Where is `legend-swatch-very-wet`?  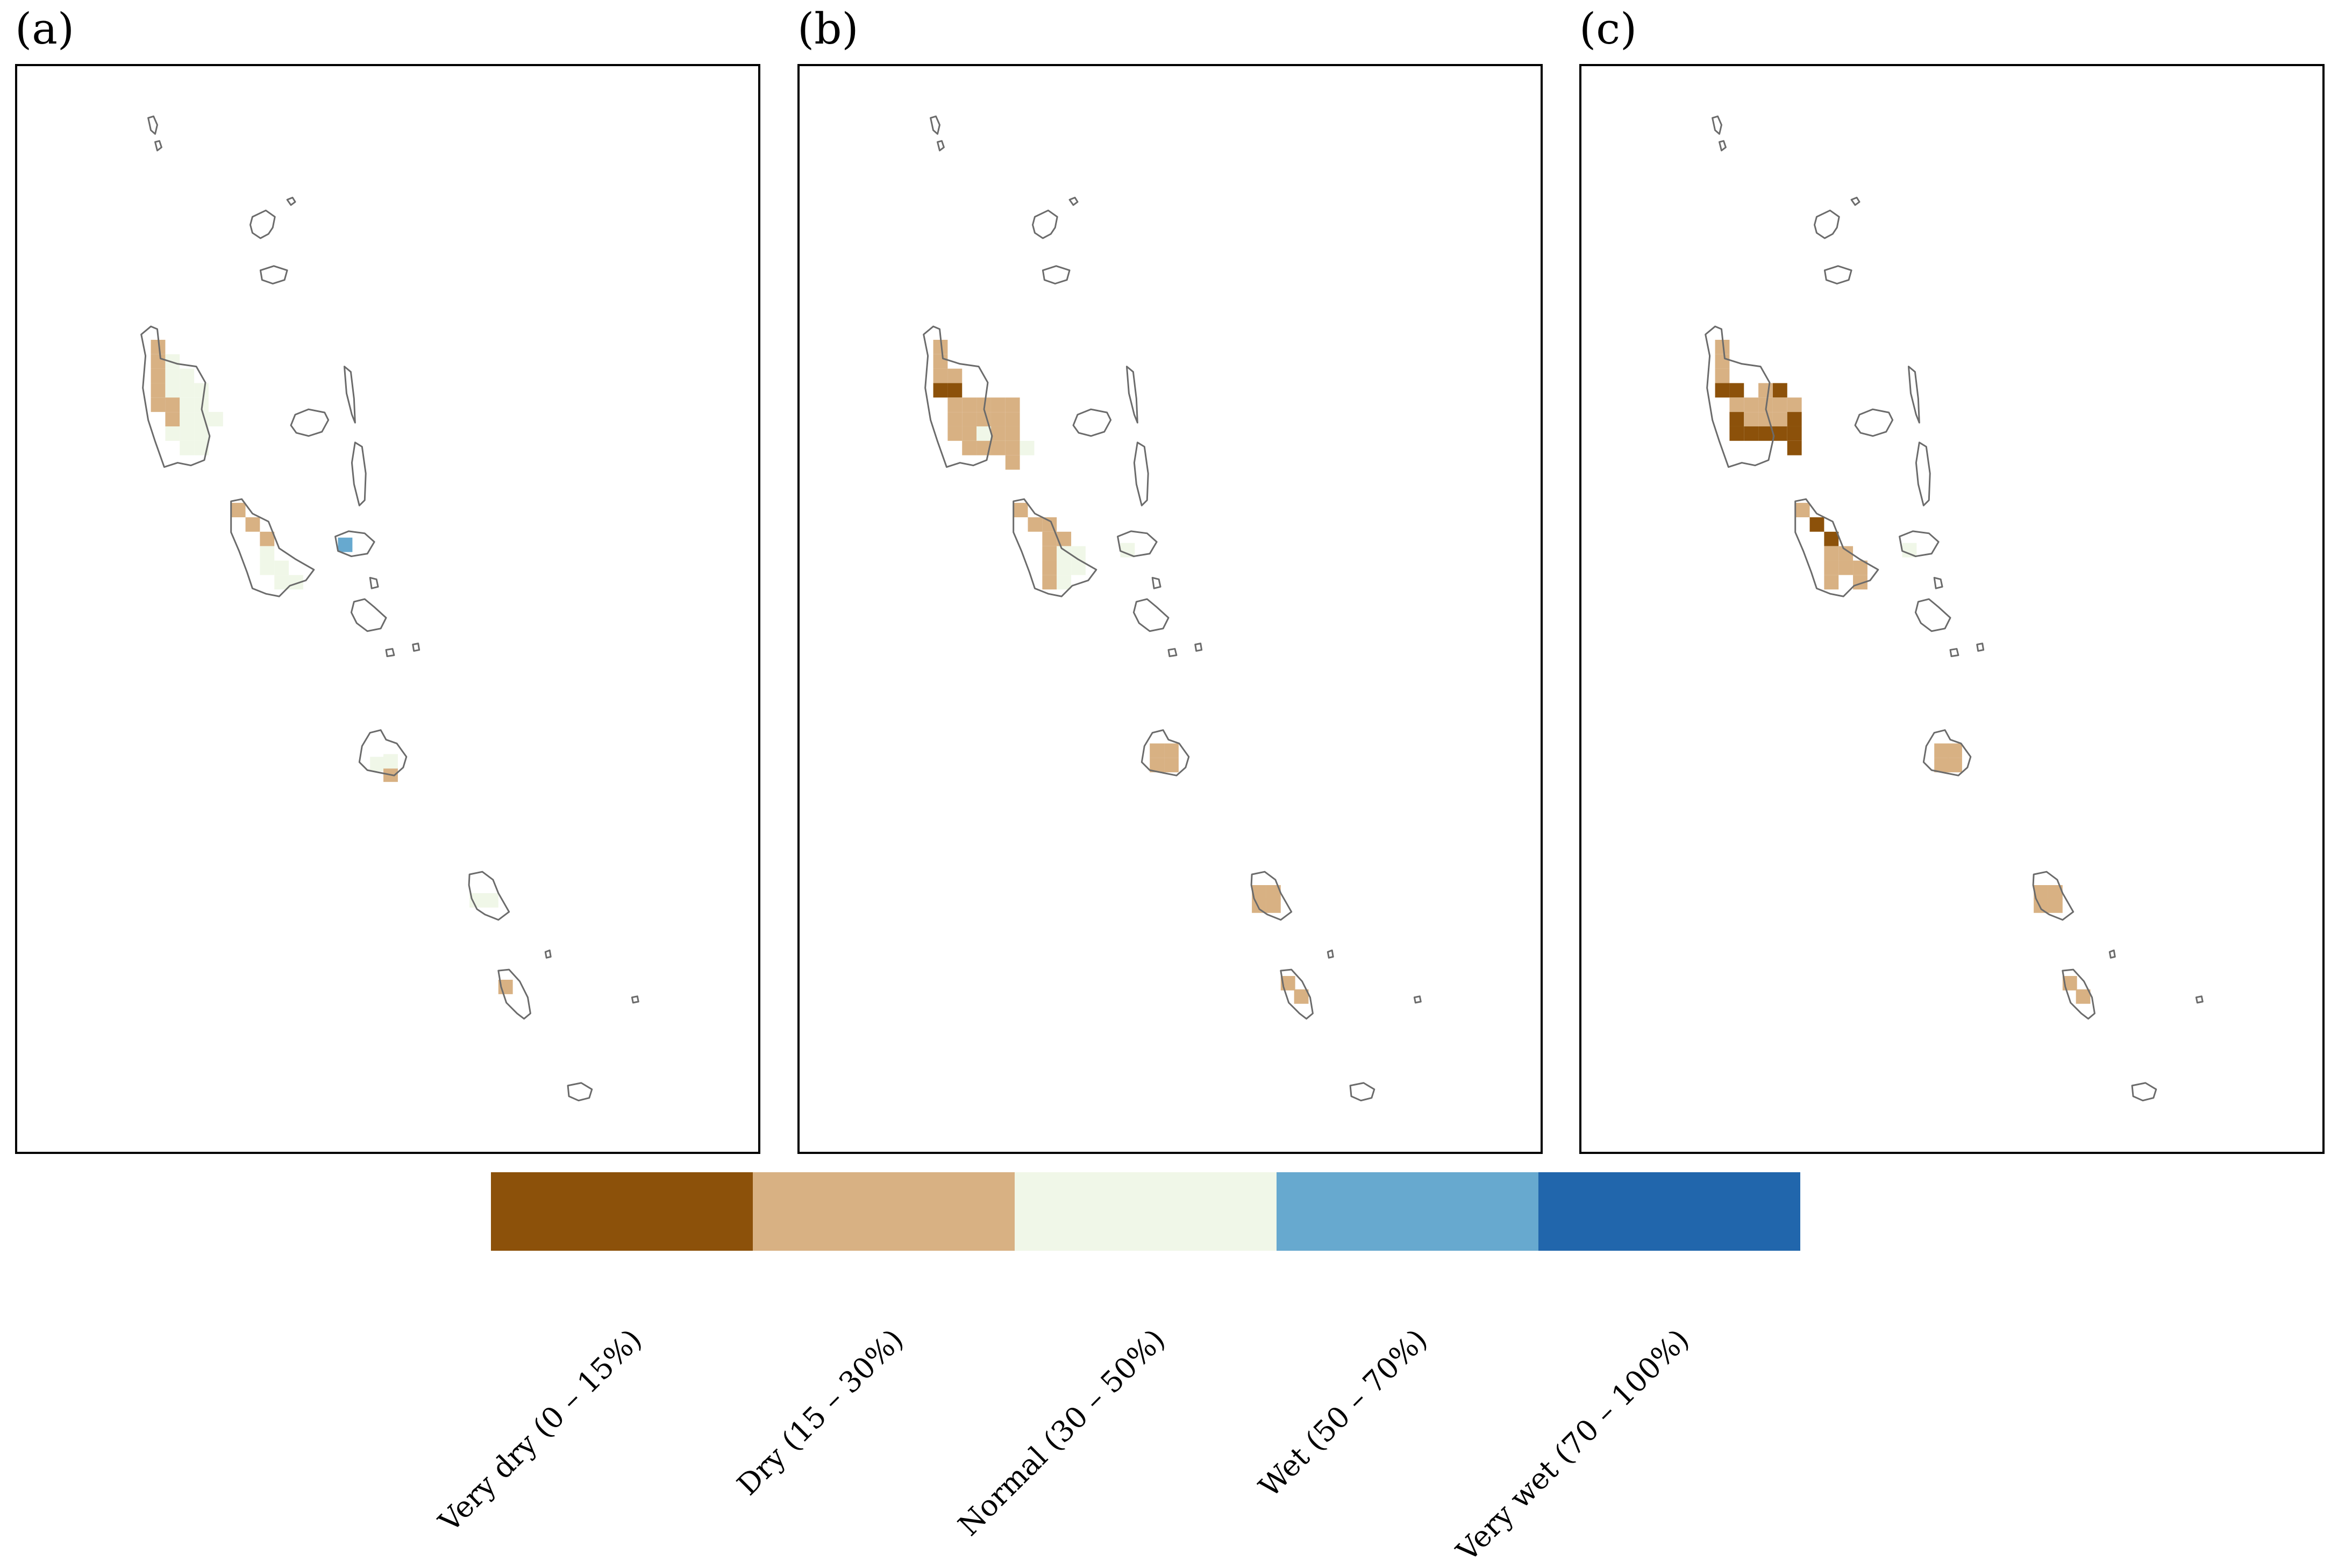
legend-swatch-very-wet is located at coordinates (1669, 1211).